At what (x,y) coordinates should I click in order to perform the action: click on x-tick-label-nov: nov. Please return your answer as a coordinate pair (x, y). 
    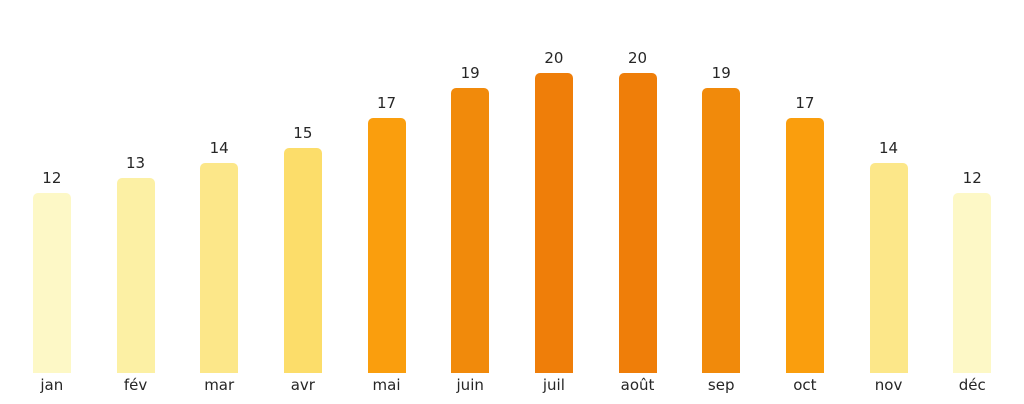
    Looking at the image, I should click on (888, 385).